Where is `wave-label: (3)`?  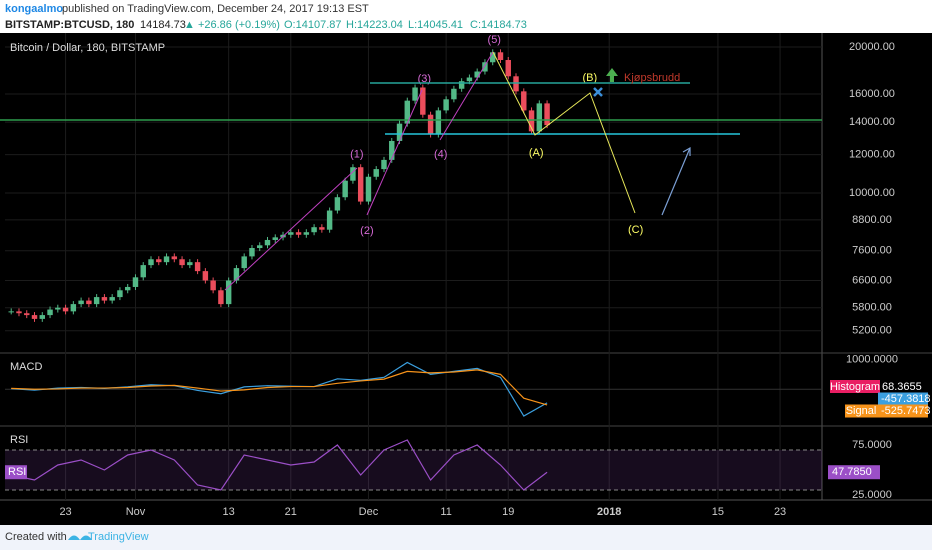 wave-label: (3) is located at coordinates (424, 79).